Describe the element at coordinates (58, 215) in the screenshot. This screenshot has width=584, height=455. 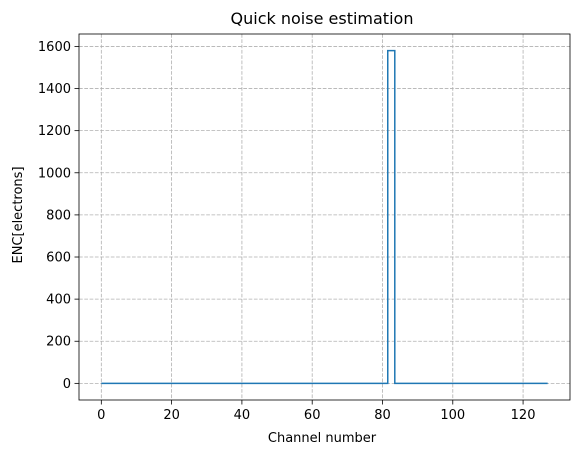
I see `y-tick-label: 800` at that location.